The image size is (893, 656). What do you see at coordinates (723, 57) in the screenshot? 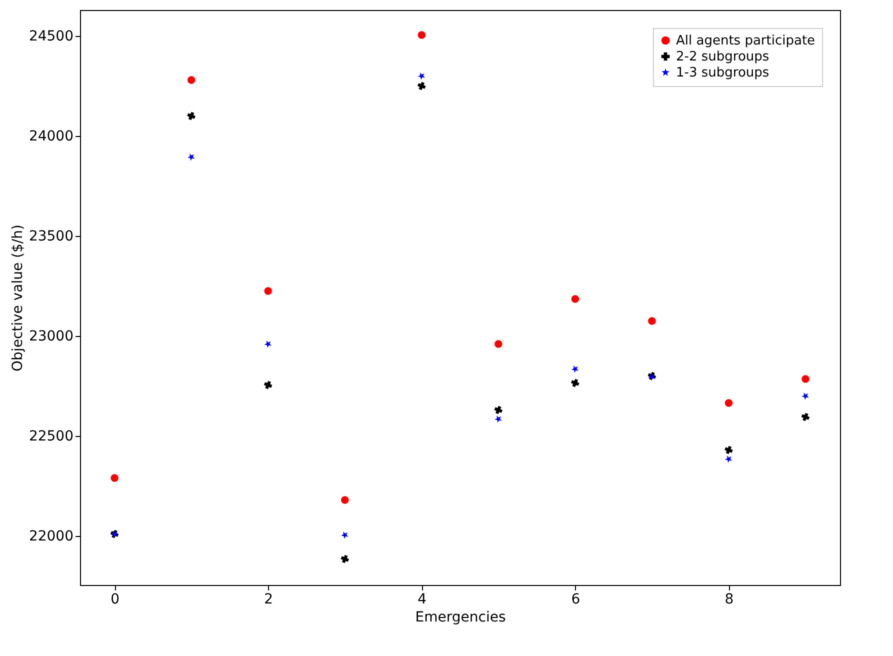
I see `legend-label: 2-2 subgroups` at bounding box center [723, 57].